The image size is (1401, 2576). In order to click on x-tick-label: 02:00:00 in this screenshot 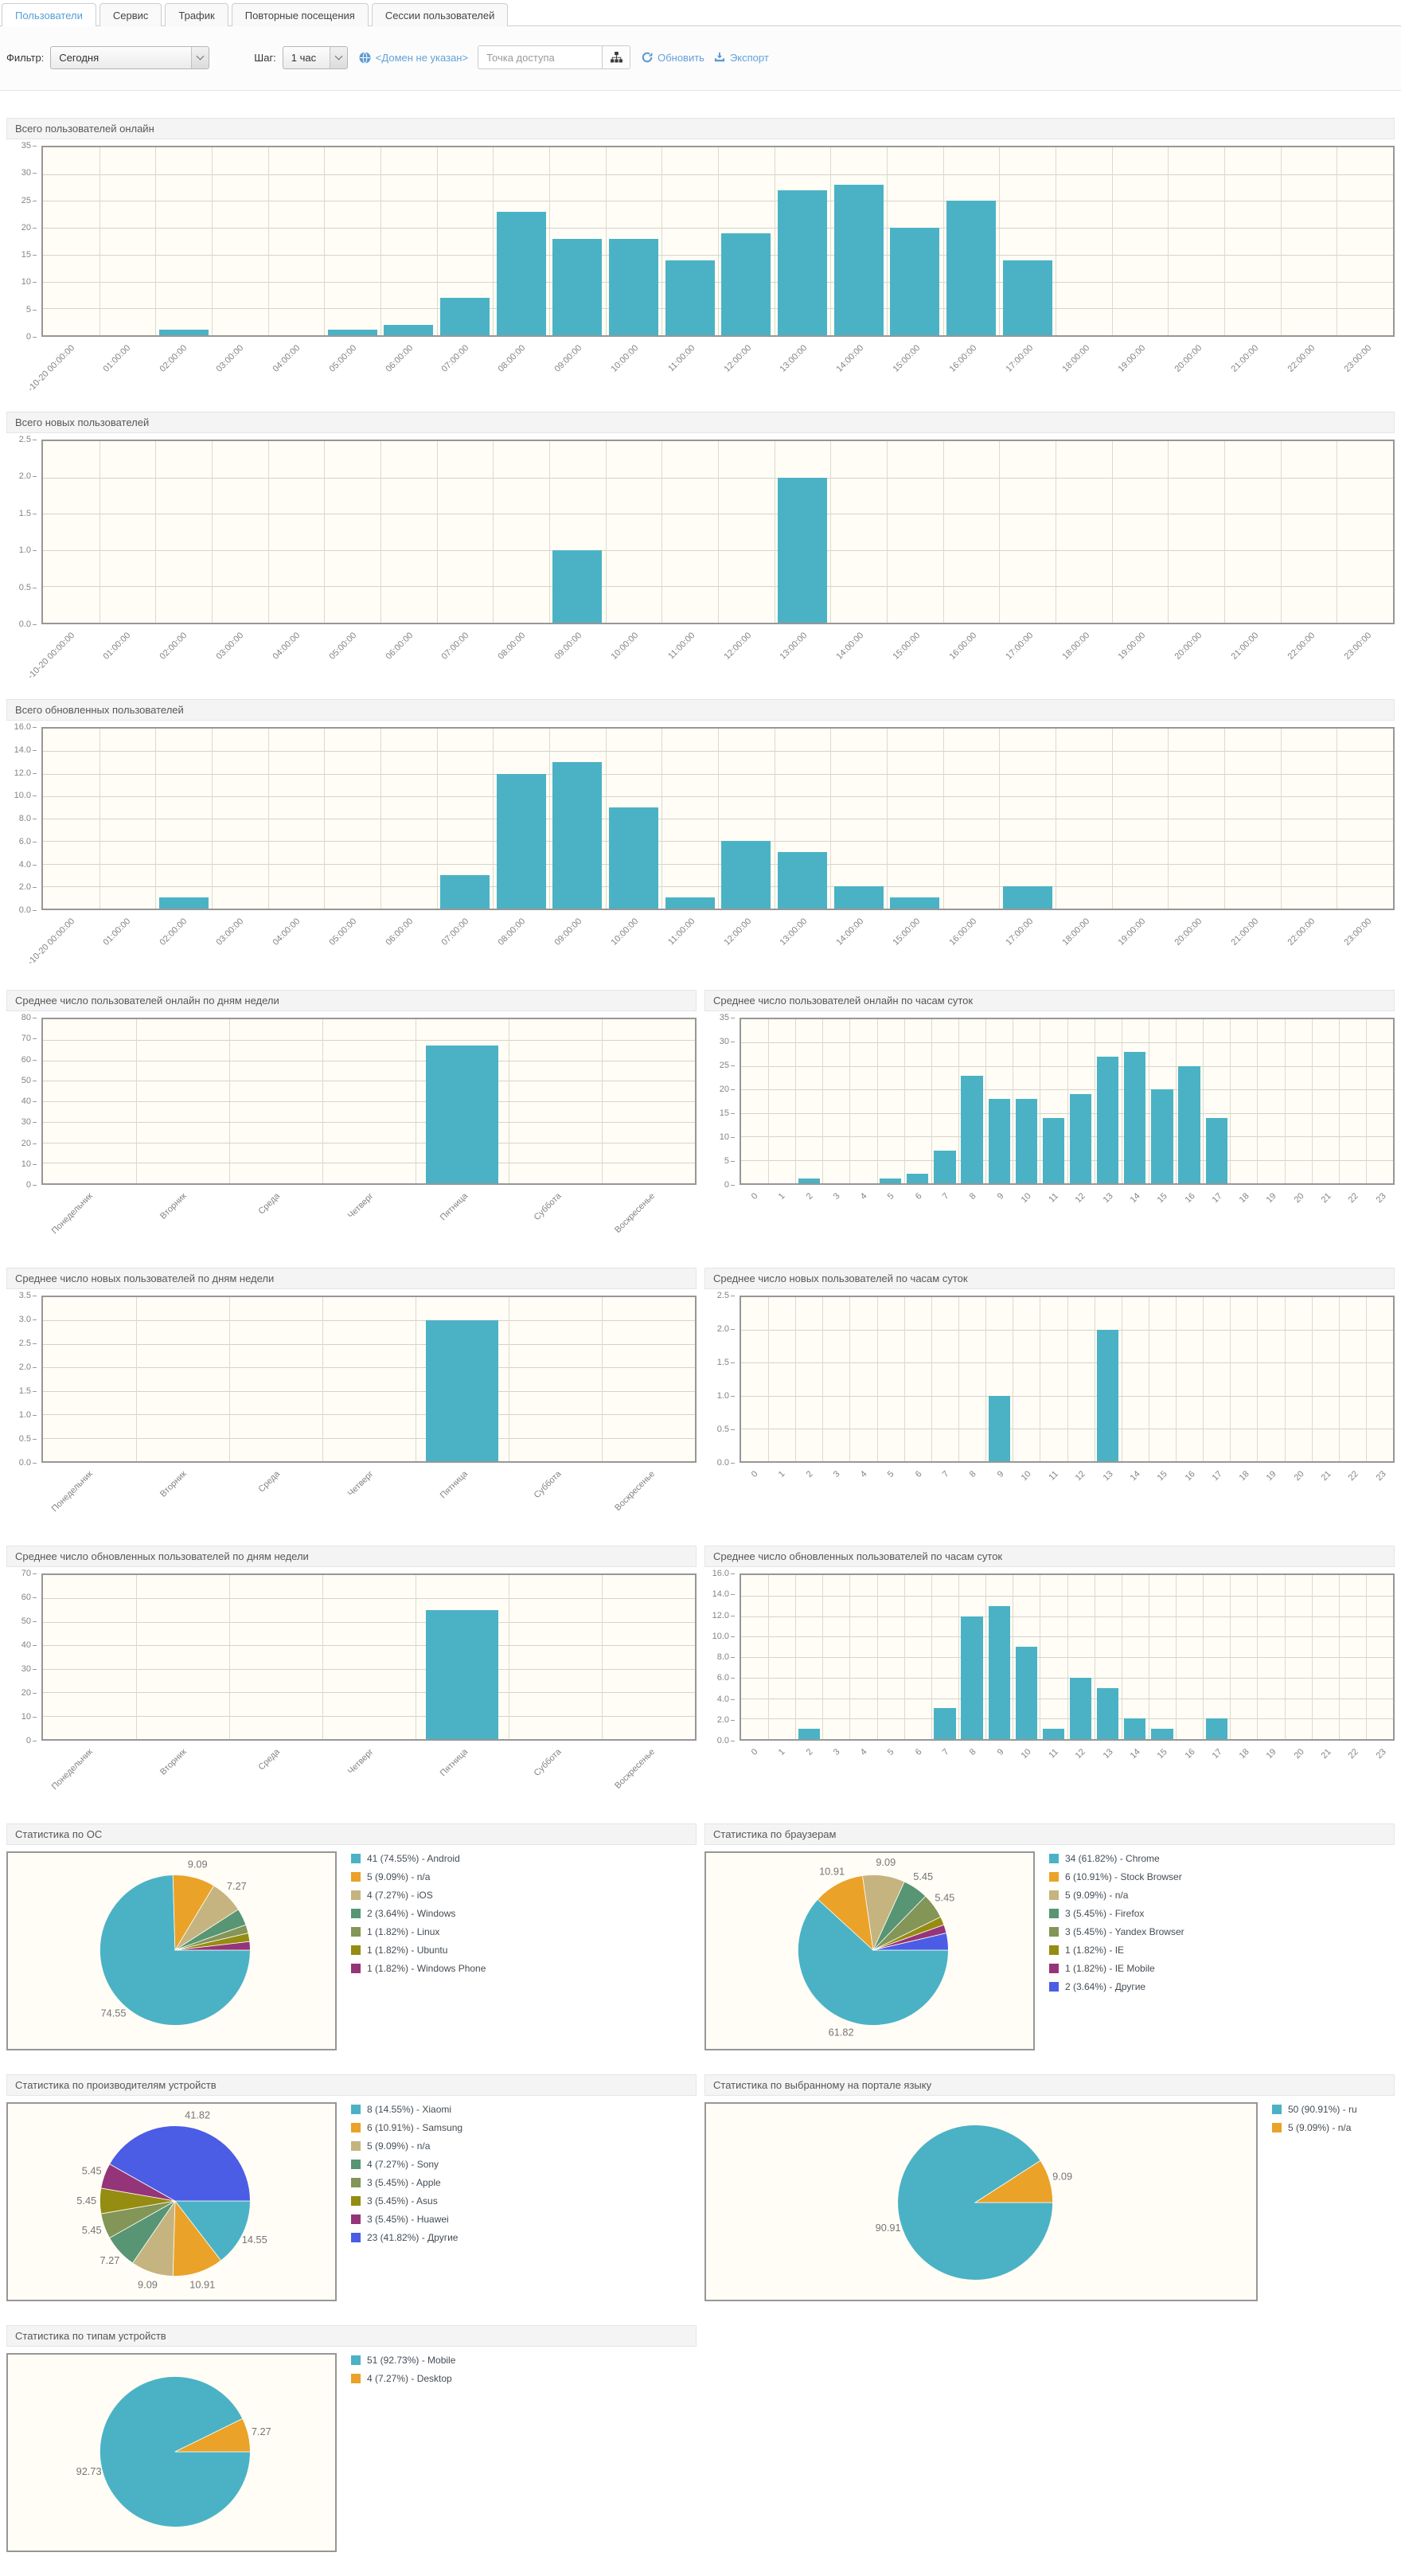, I will do `click(173, 932)`.